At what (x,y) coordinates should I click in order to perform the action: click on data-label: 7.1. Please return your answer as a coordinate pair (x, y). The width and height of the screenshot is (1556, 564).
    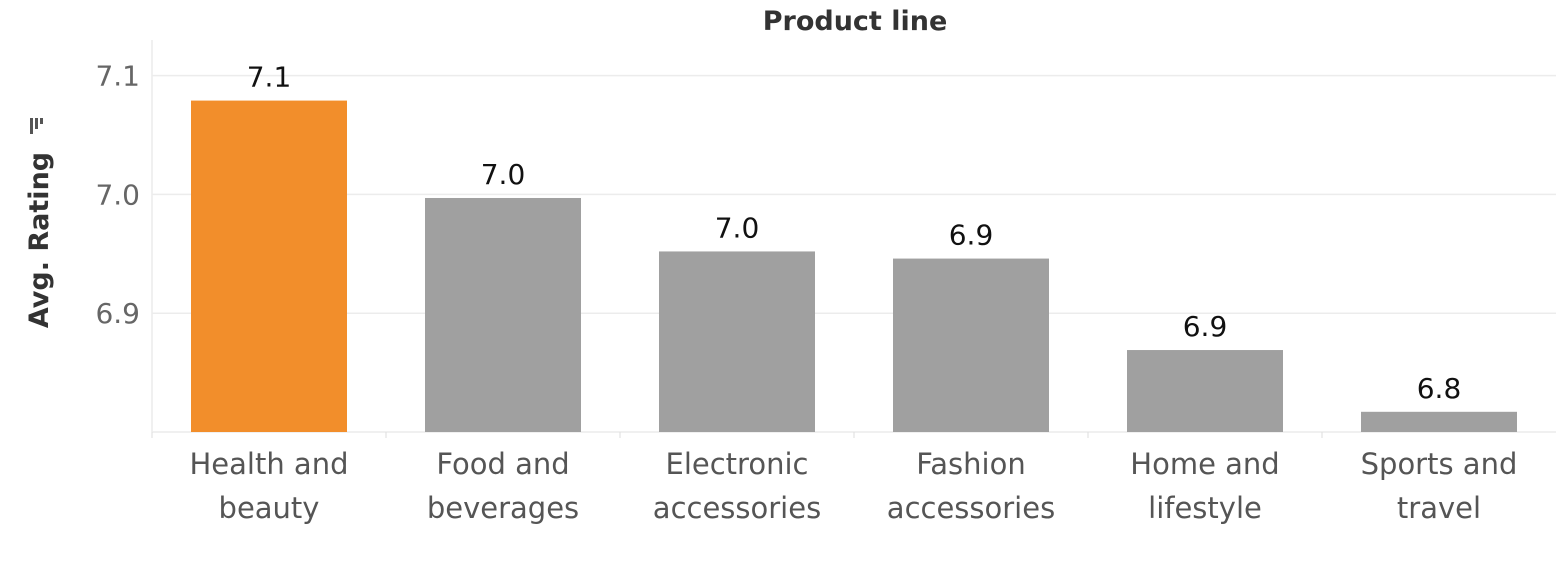
    Looking at the image, I should click on (269, 77).